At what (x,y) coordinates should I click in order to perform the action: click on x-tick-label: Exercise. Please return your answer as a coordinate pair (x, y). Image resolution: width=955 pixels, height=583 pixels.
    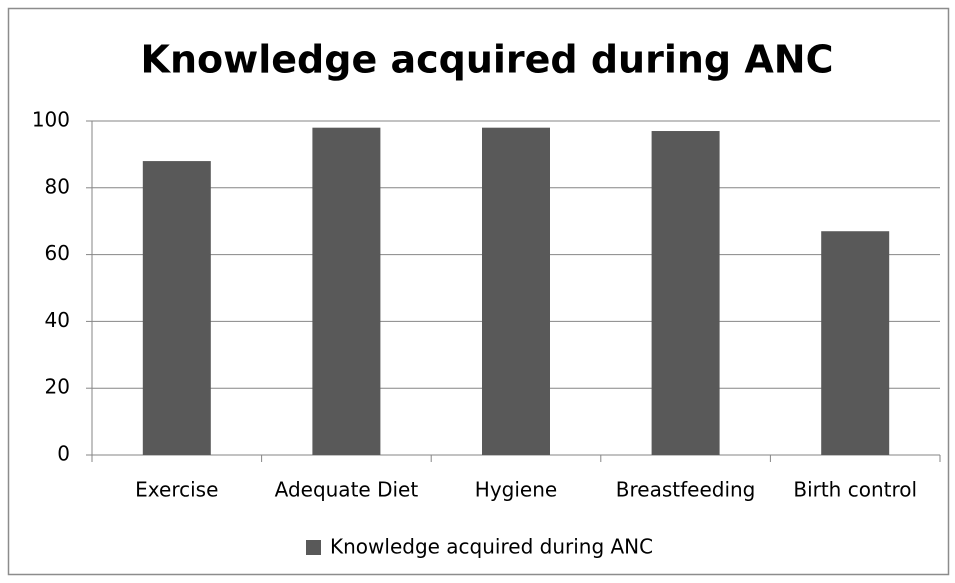
    Looking at the image, I should click on (176, 490).